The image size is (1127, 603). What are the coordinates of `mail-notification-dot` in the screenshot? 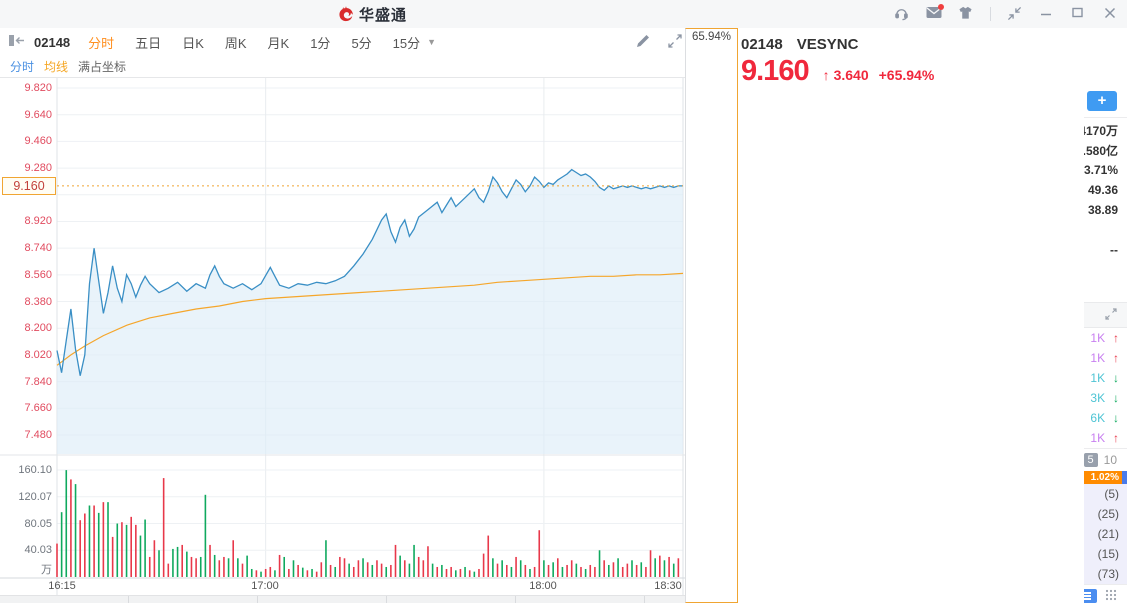 It's located at (941, 7).